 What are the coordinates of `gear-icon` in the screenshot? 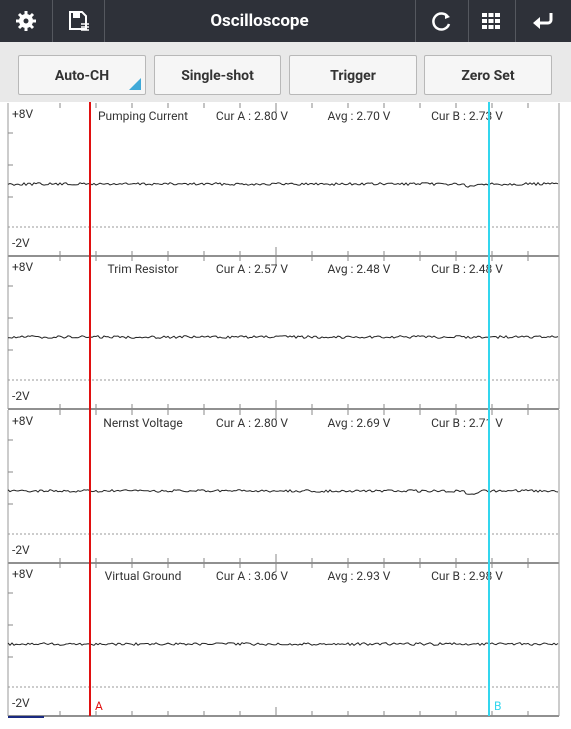 It's located at (26, 21).